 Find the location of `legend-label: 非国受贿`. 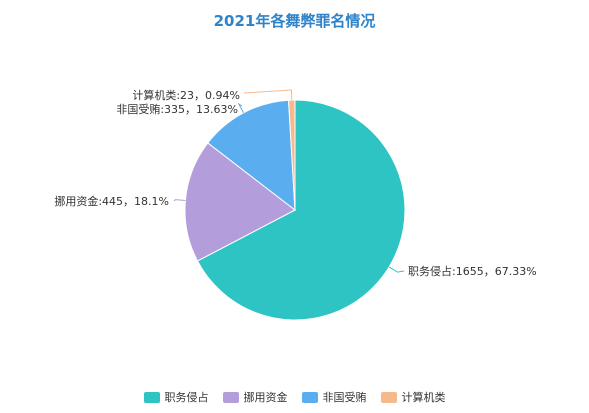

legend-label: 非国受贿 is located at coordinates (344, 397).